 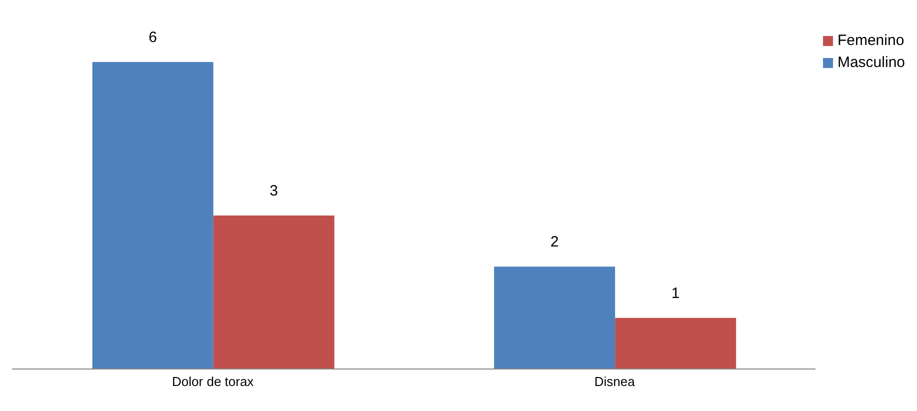 I want to click on x-tick-label: Disnea, so click(x=615, y=382).